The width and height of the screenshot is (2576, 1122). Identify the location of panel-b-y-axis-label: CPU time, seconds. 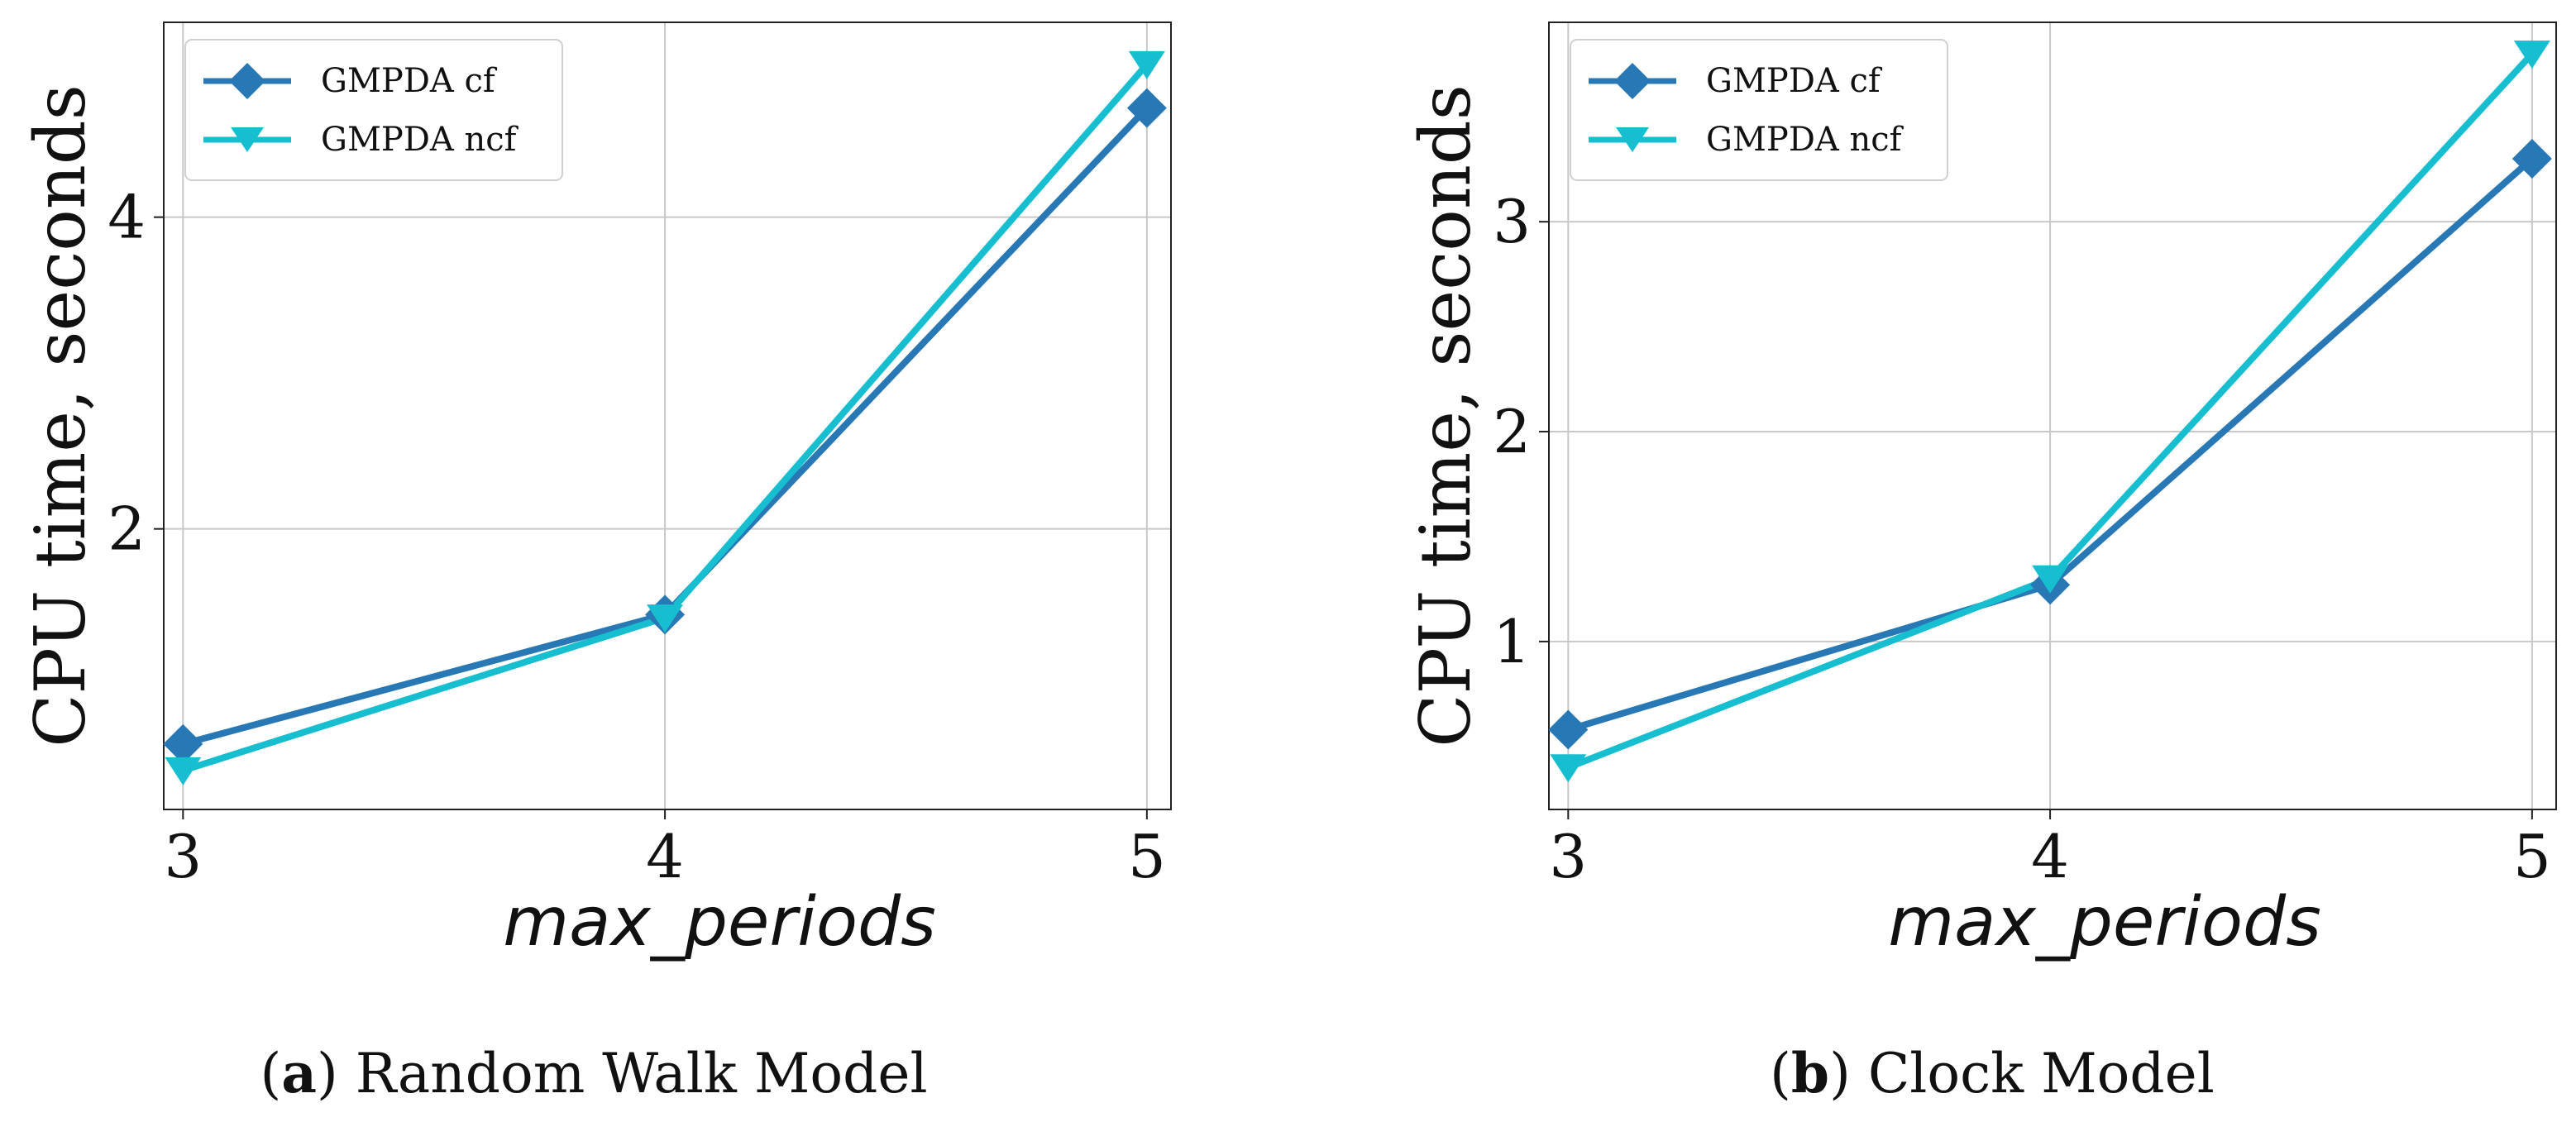
(1445, 415).